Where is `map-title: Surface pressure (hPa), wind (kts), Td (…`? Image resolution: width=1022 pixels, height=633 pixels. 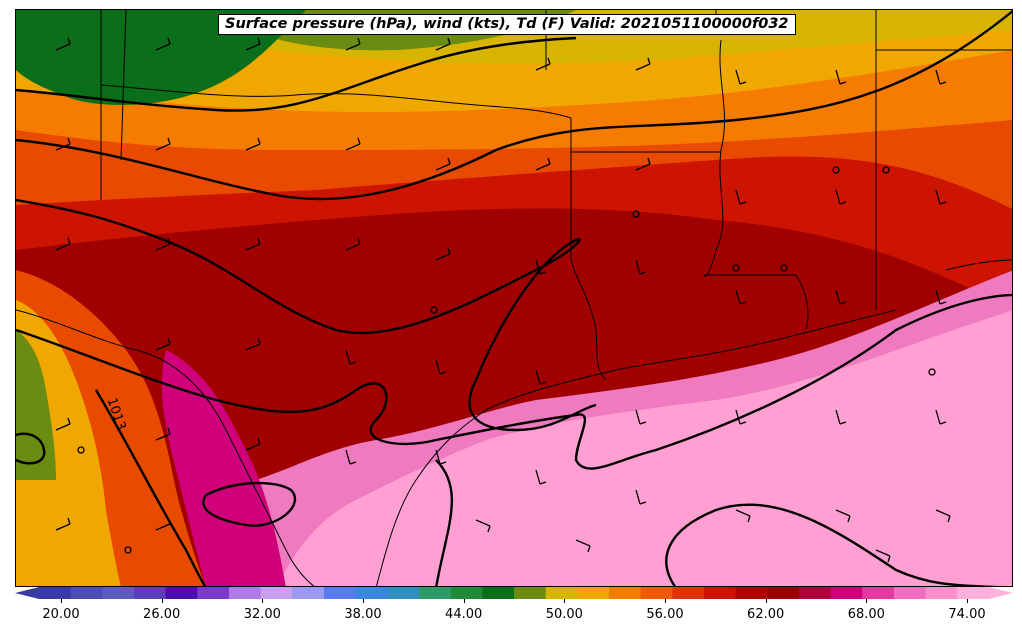 map-title: Surface pressure (hPa), wind (kts), Td (… is located at coordinates (507, 24).